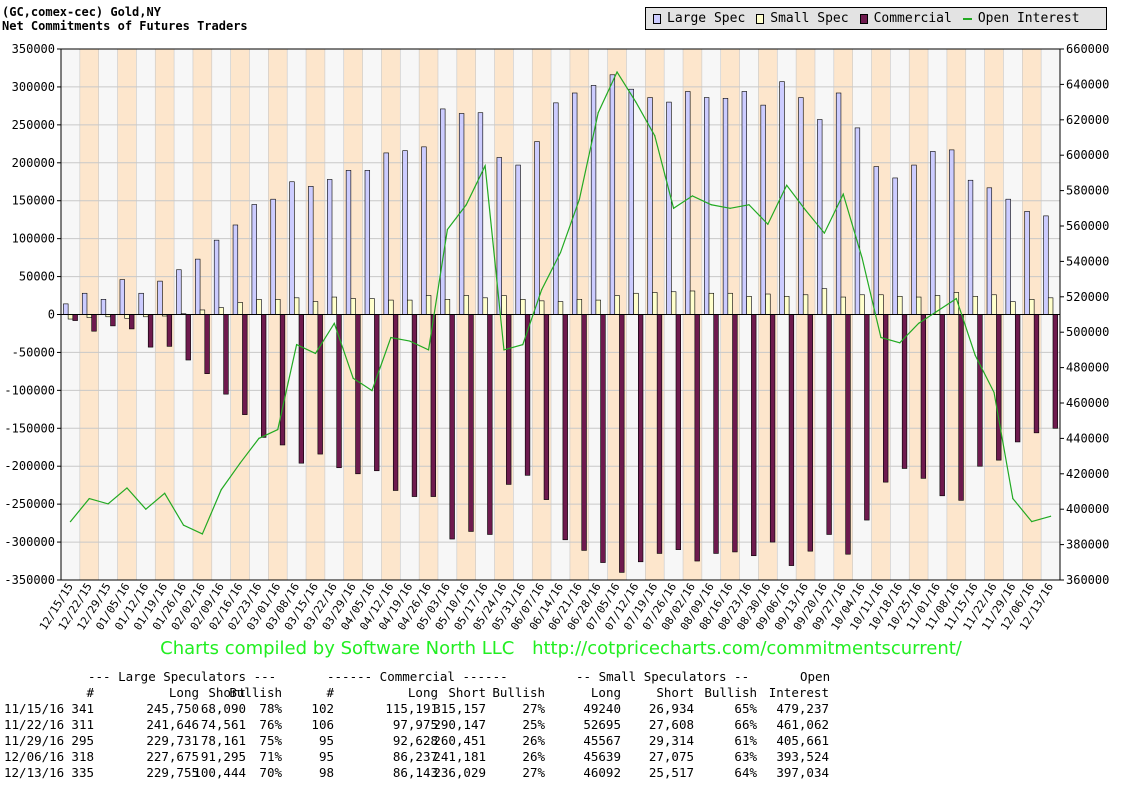  Describe the element at coordinates (798, 692) in the screenshot. I see `table-column-header: Interest` at that location.